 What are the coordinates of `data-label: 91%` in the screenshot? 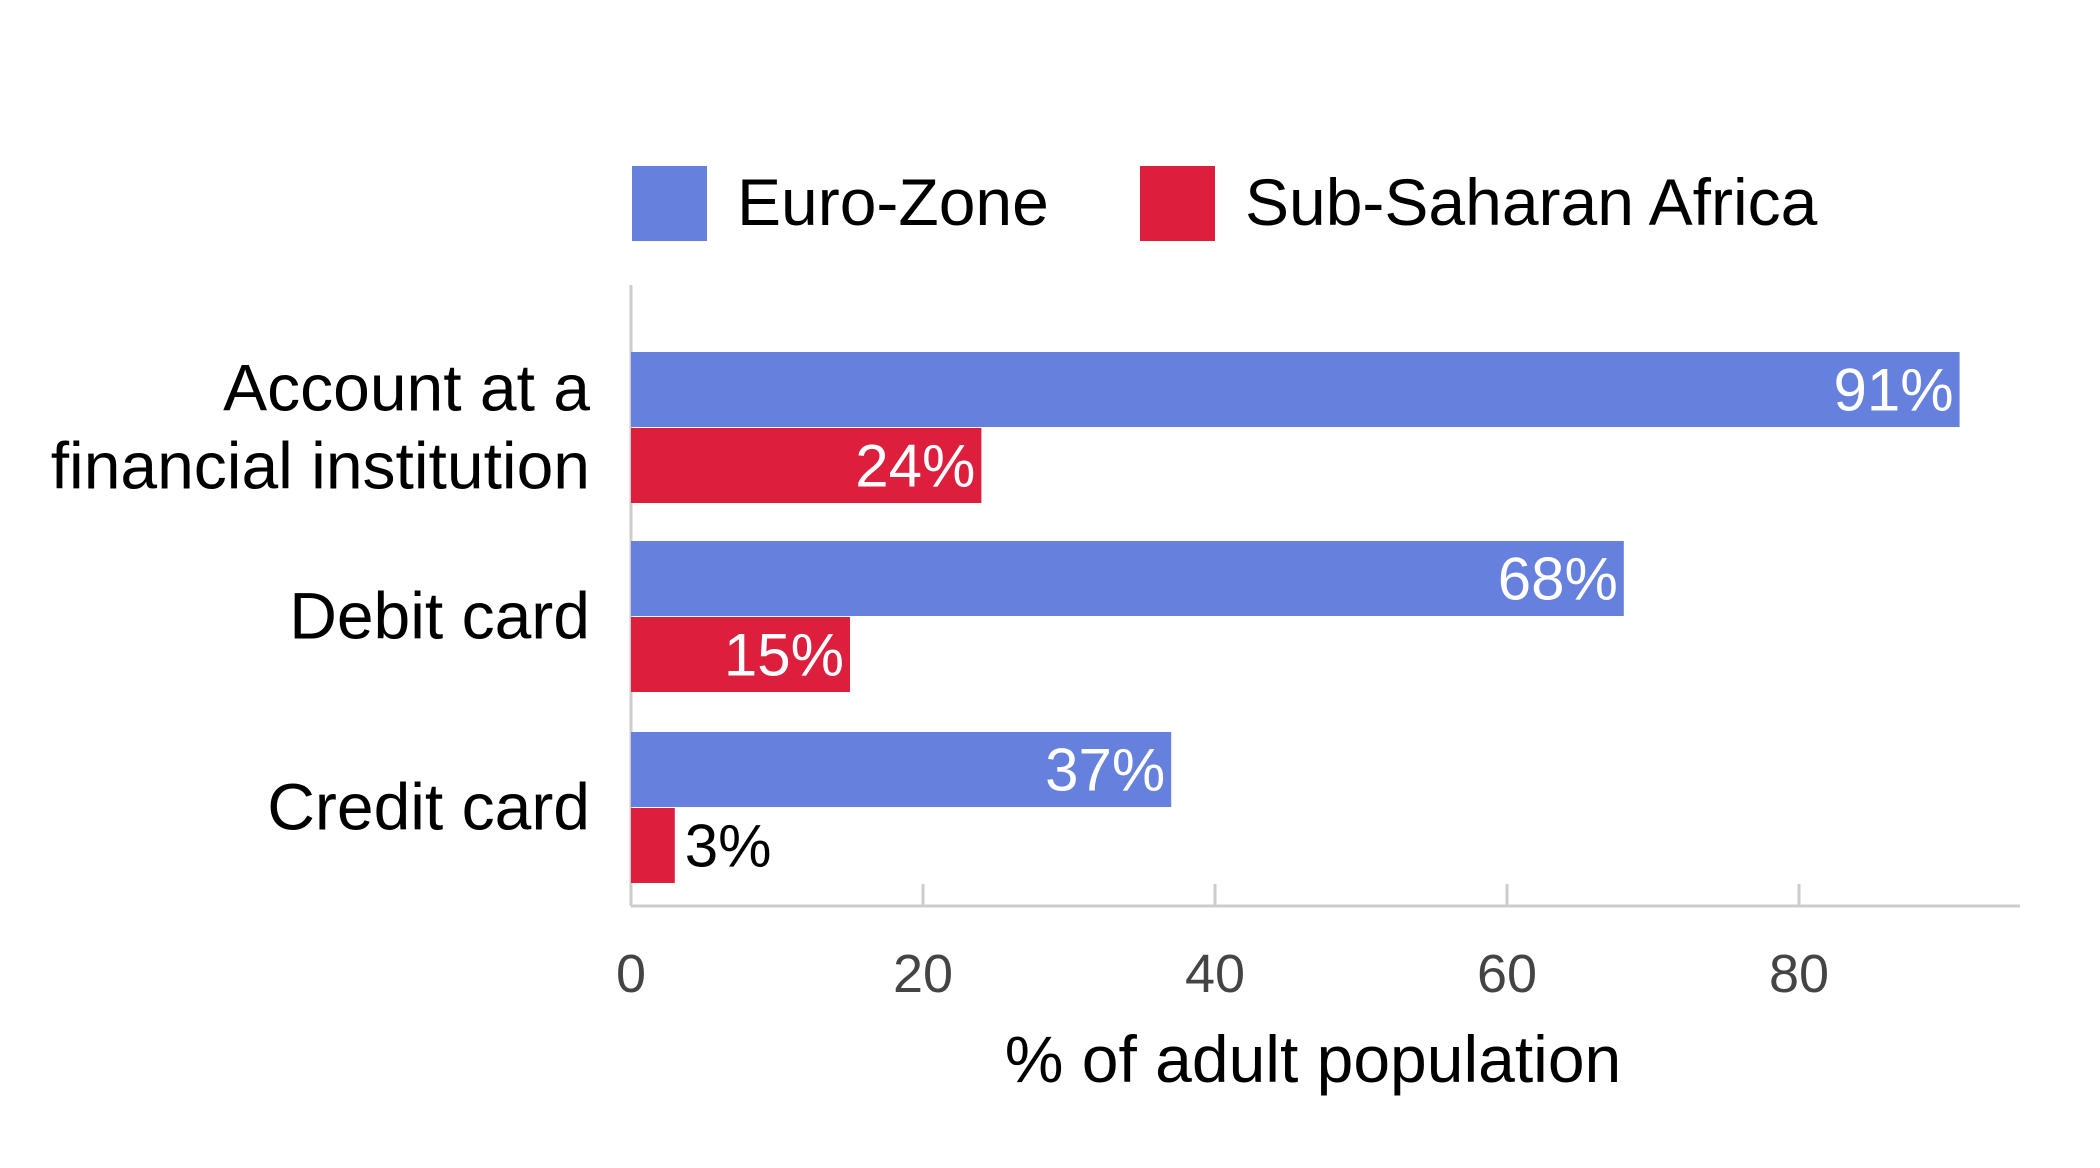 It's located at (1894, 390).